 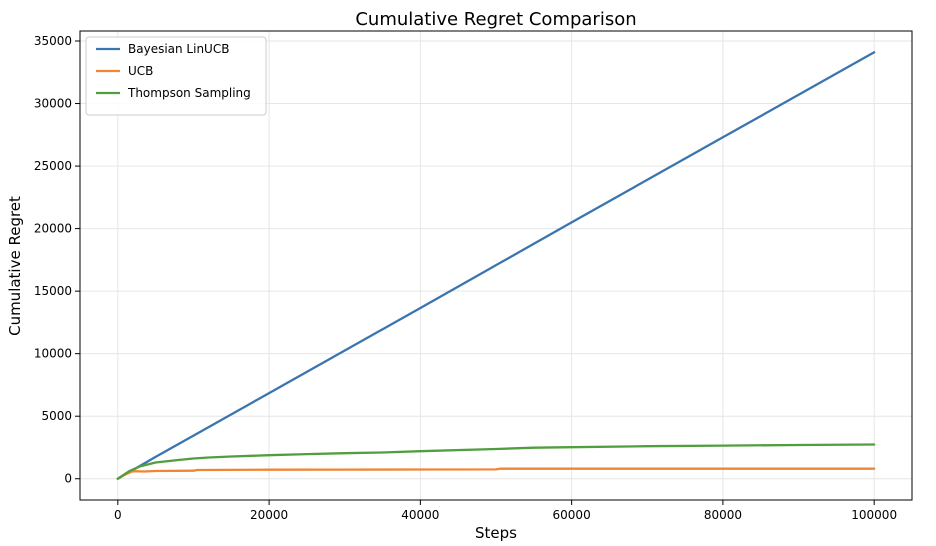 I want to click on x-tick-label: 40000, so click(x=420, y=515).